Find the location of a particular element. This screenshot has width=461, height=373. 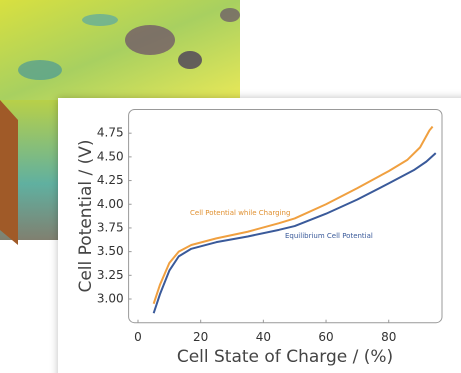

series-label: Equilibrium Cell Potential is located at coordinates (329, 236).